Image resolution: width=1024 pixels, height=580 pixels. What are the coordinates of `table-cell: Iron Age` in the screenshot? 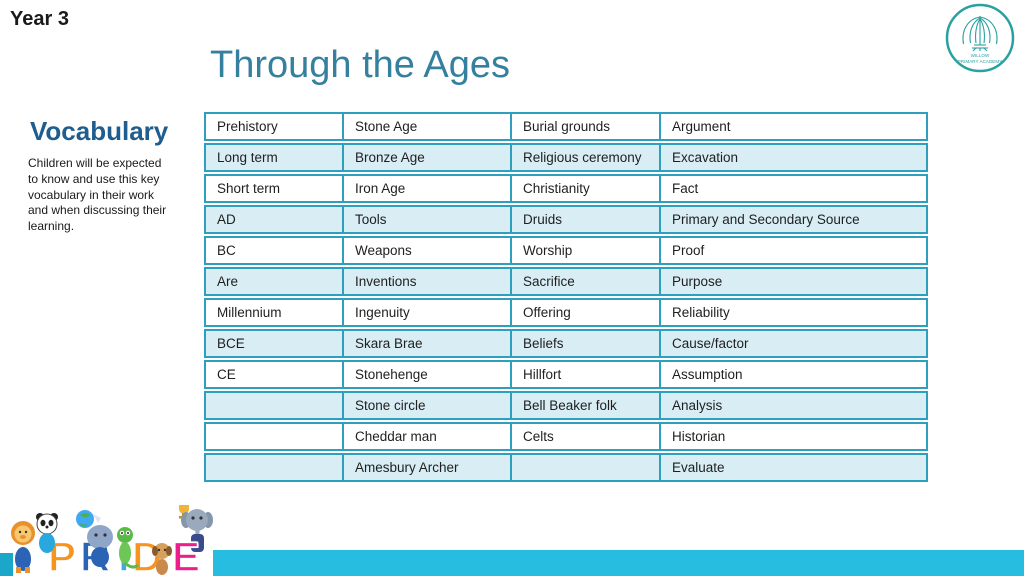 It's located at (428, 188).